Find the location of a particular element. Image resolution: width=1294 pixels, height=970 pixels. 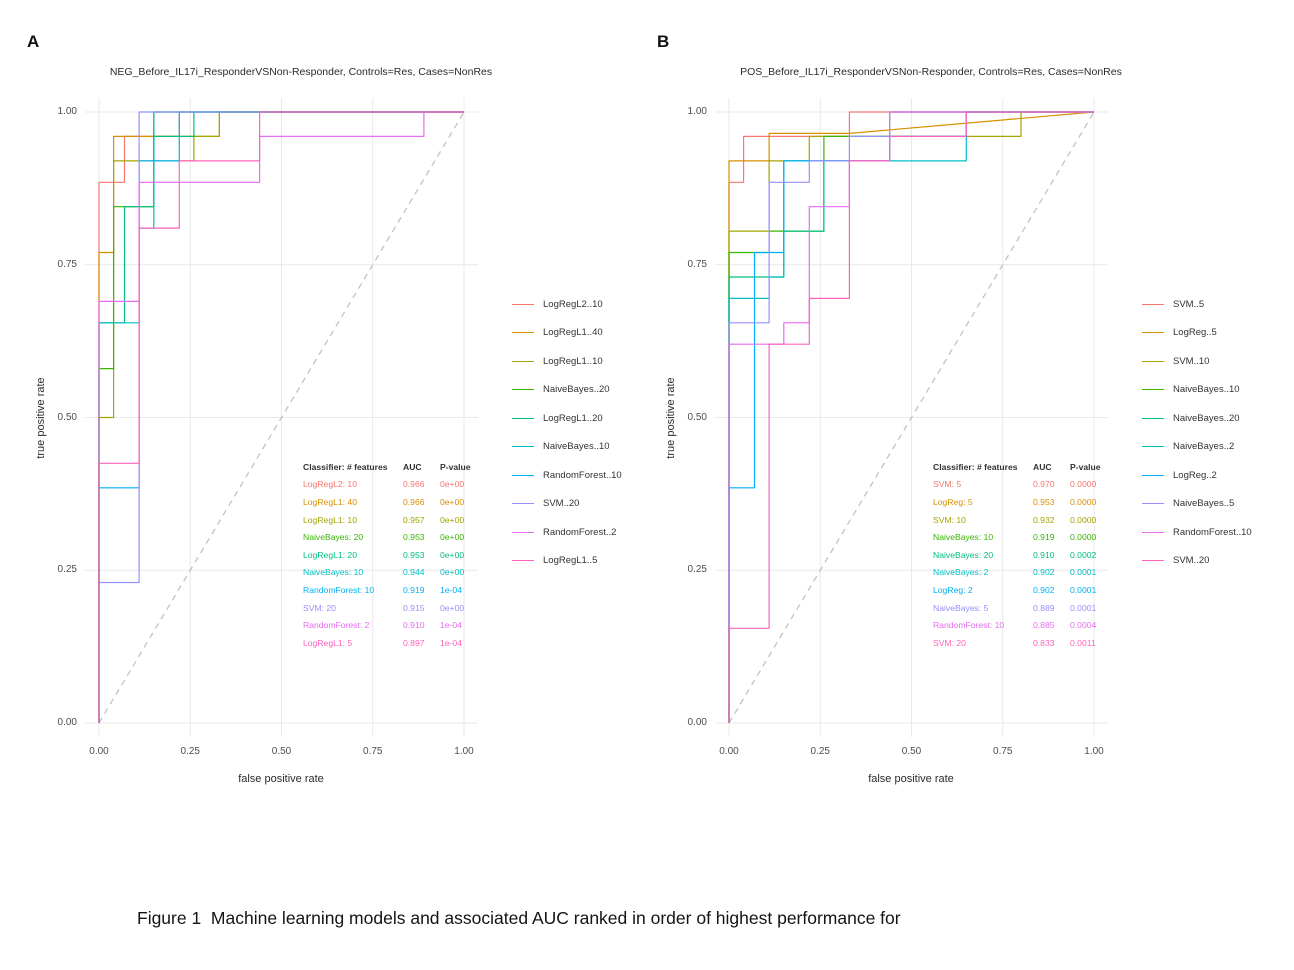

auc-value: 0.957 is located at coordinates (414, 519).